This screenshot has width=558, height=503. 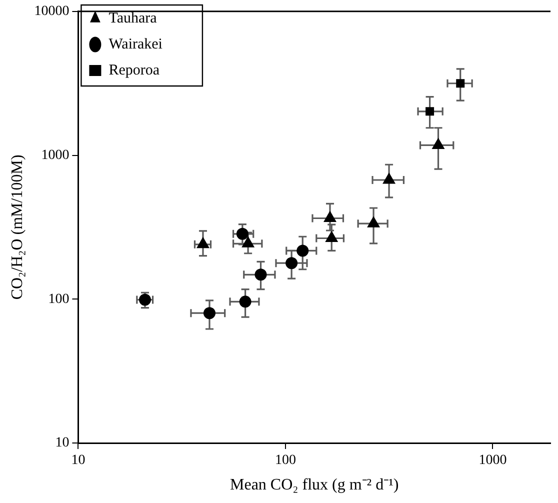 I want to click on y-tick-label: 10000, so click(x=52, y=12).